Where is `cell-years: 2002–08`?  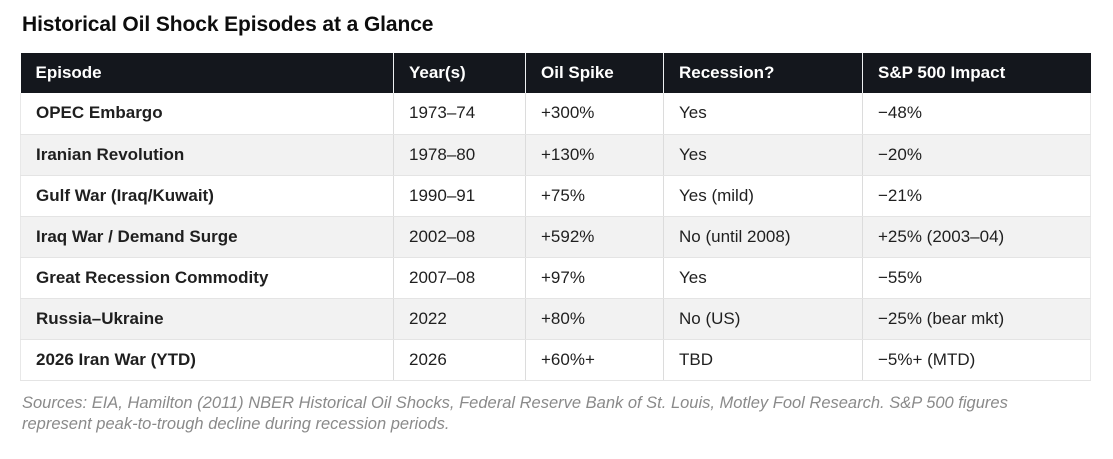 cell-years: 2002–08 is located at coordinates (459, 237).